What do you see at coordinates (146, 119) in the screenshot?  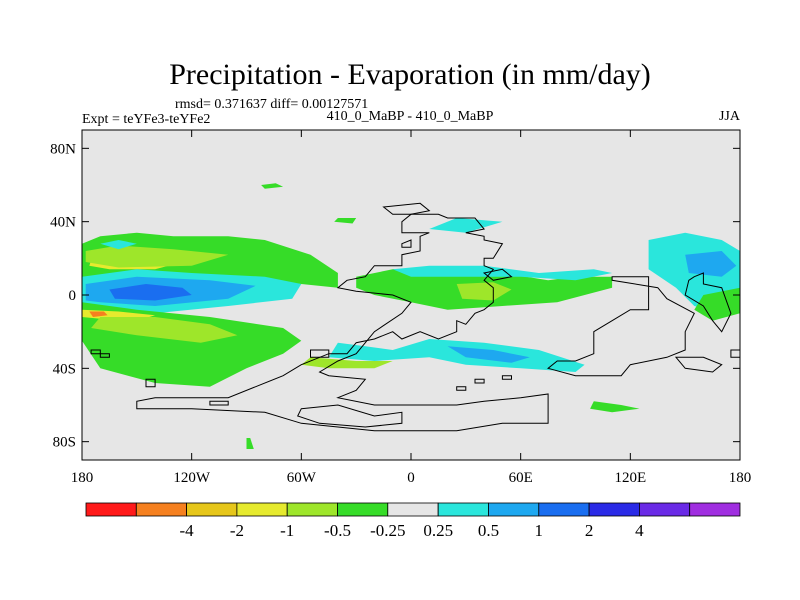 I see `experiment-label: Expt = teYFe3-teYFe2` at bounding box center [146, 119].